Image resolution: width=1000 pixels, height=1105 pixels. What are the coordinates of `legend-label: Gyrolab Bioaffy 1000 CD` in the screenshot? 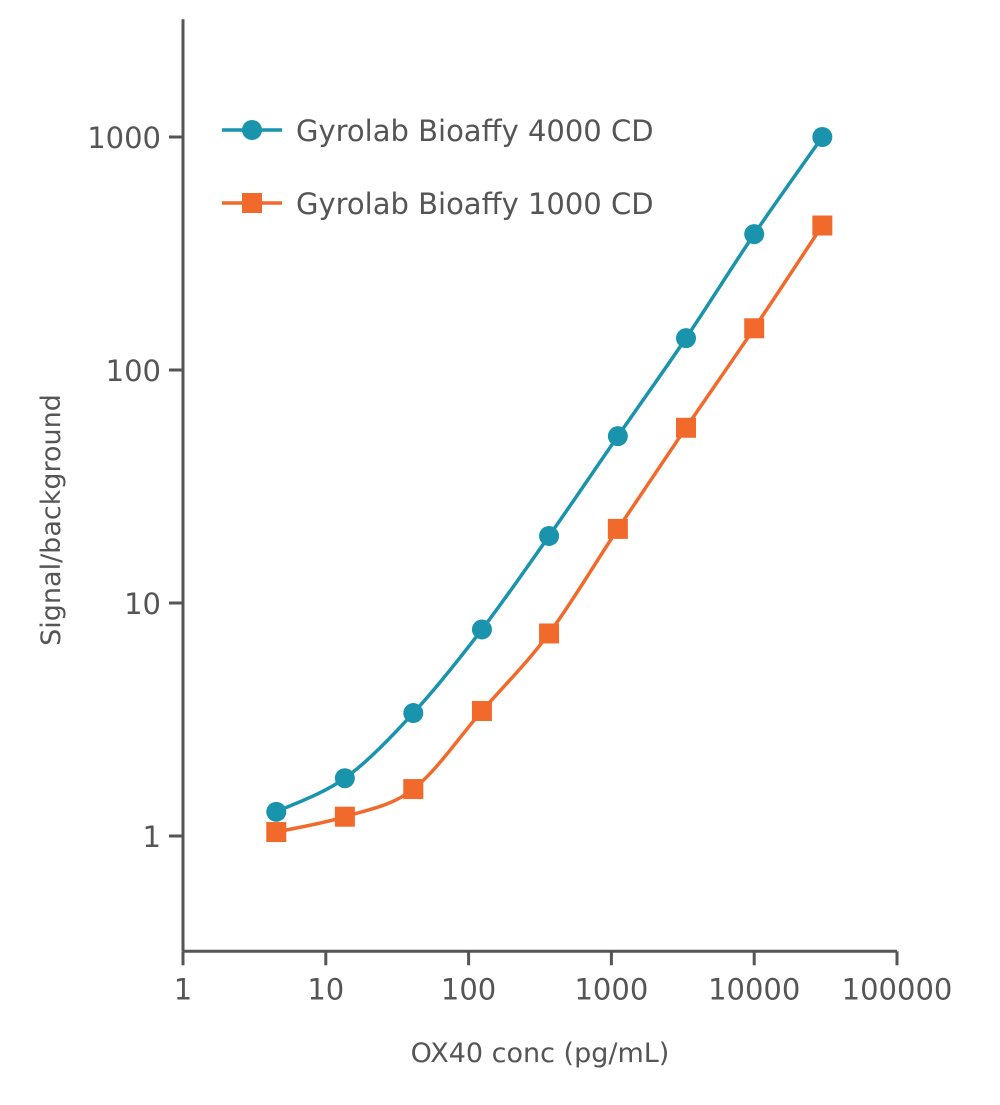 It's located at (475, 204).